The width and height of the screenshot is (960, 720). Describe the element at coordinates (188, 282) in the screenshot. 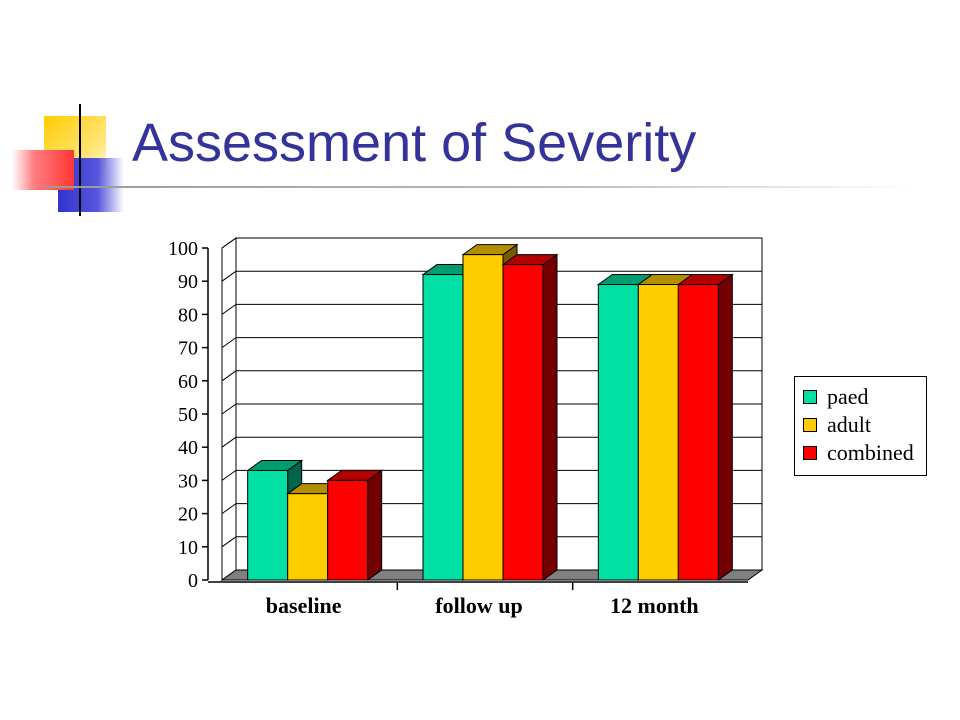

I see `y-tick-label: 90` at that location.